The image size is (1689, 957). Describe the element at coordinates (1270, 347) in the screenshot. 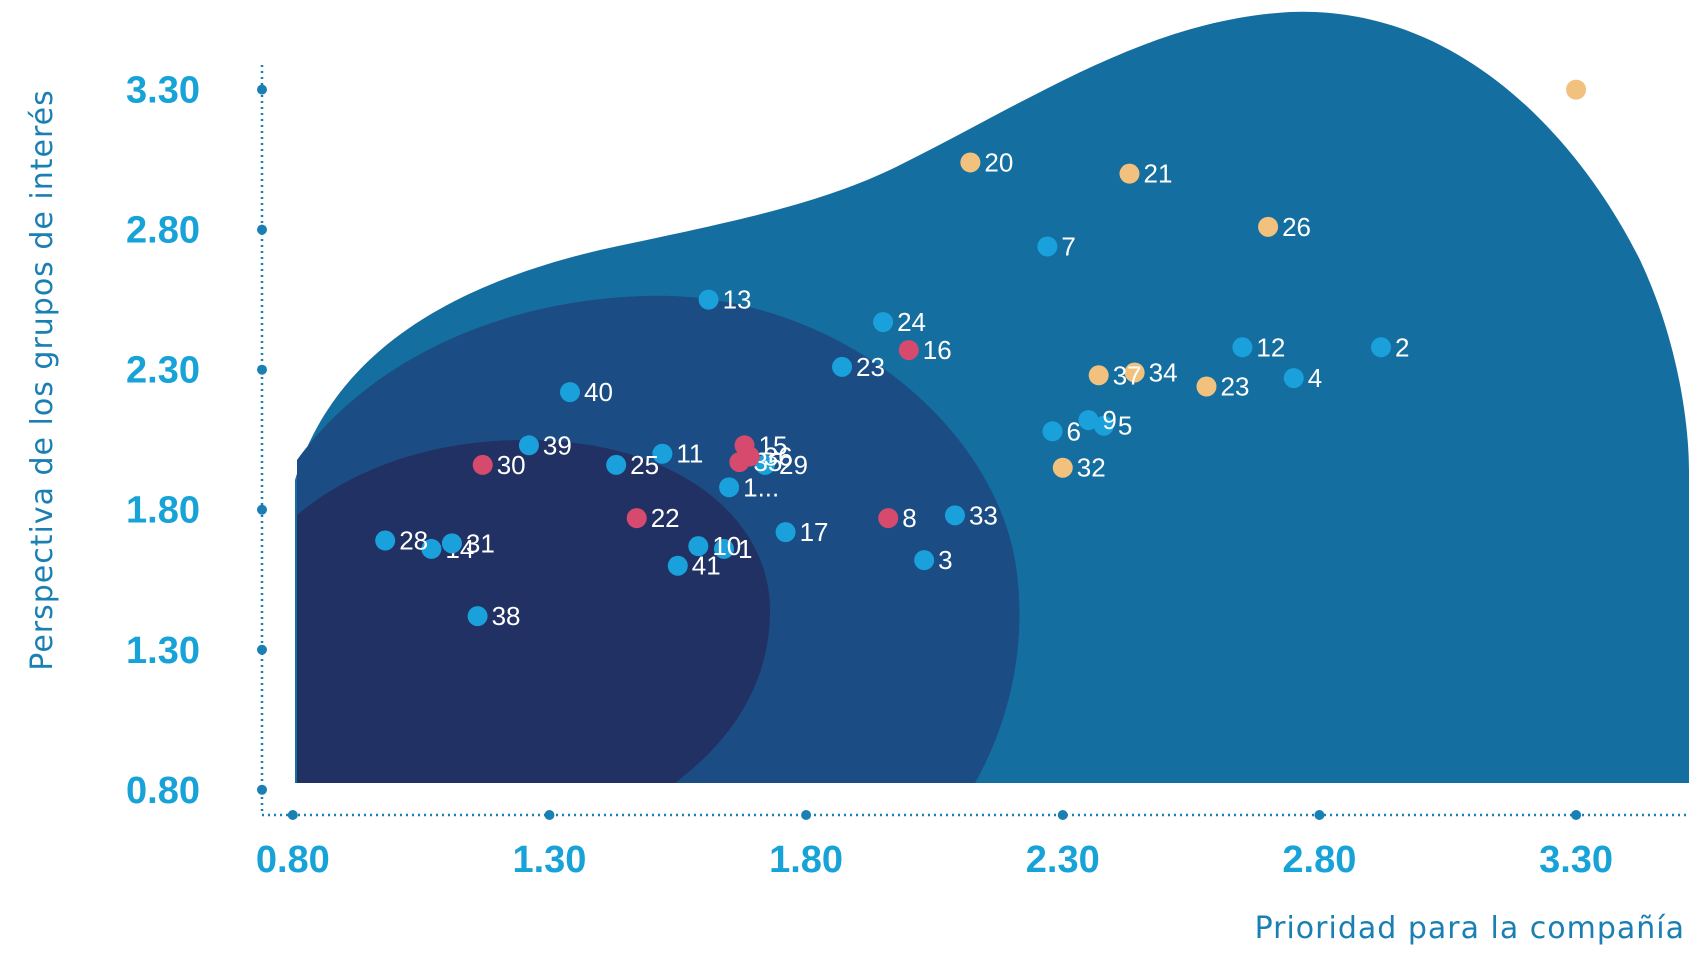

I see `data-point-label: 12` at that location.